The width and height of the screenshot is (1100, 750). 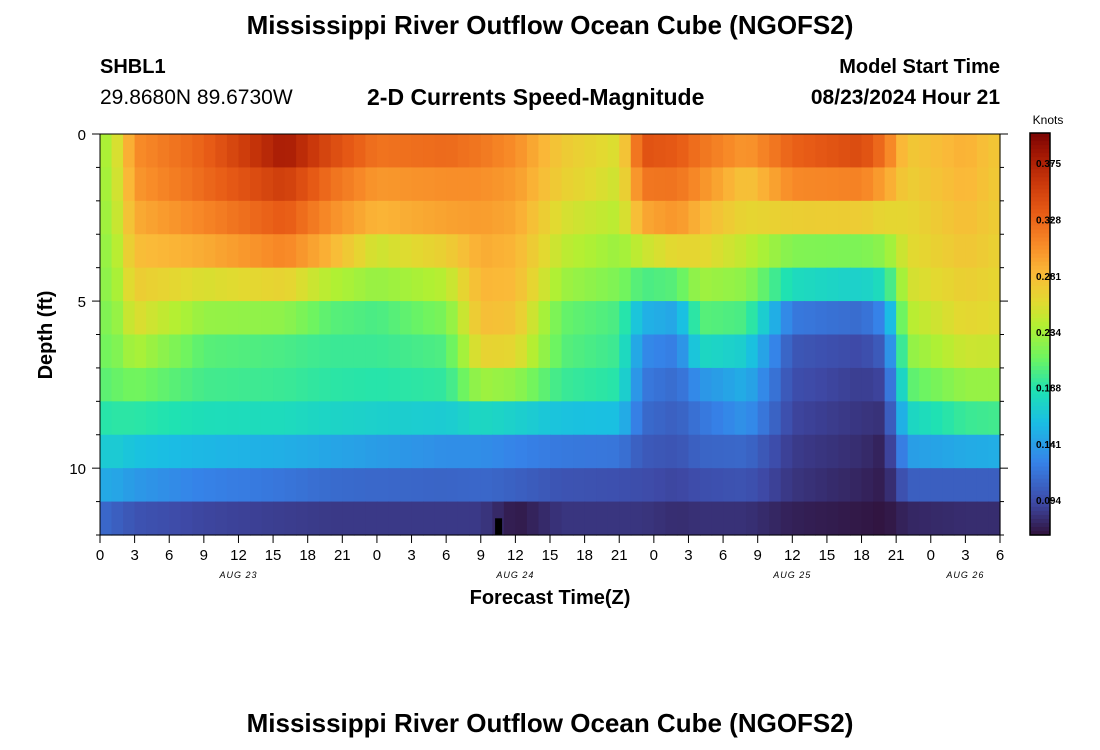 What do you see at coordinates (1048, 501) in the screenshot?
I see `colorbar-tick-label: 0.094` at bounding box center [1048, 501].